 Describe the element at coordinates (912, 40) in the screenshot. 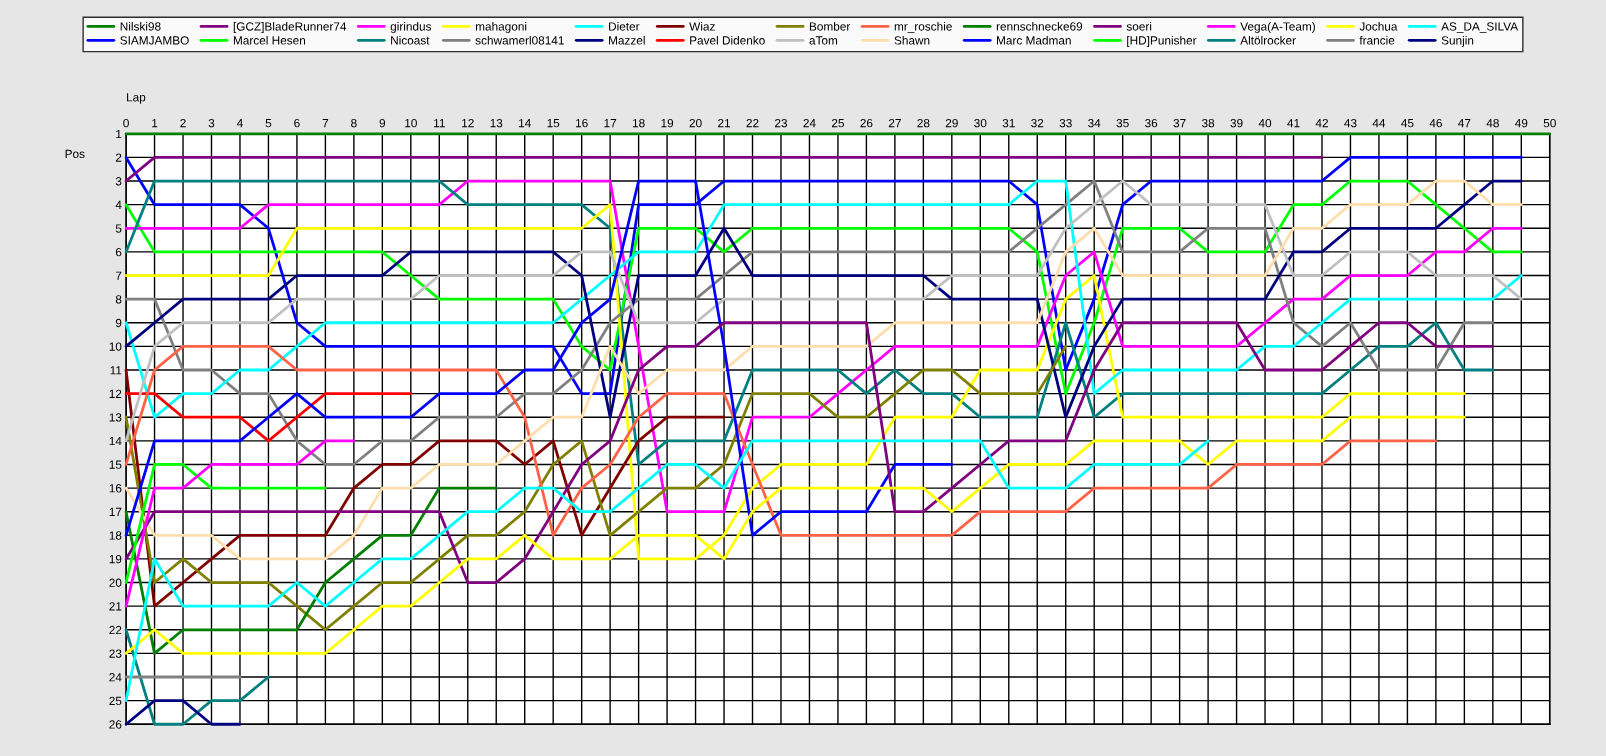

I see `legend-label: Shawn` at that location.